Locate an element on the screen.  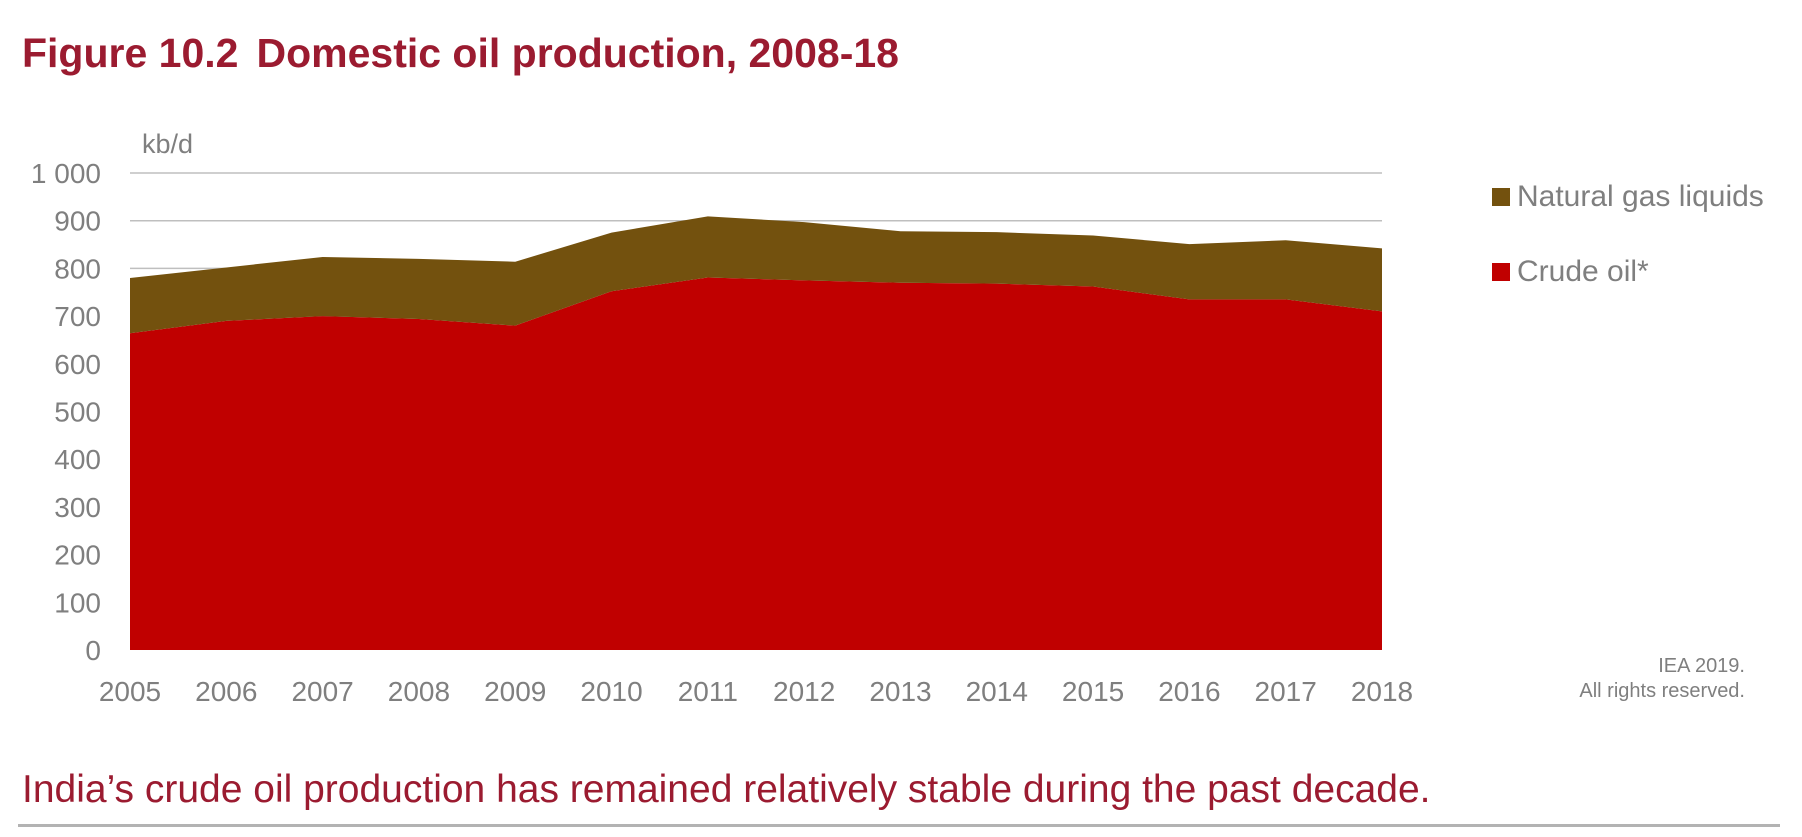
x-tick-label: 2009 is located at coordinates (515, 691).